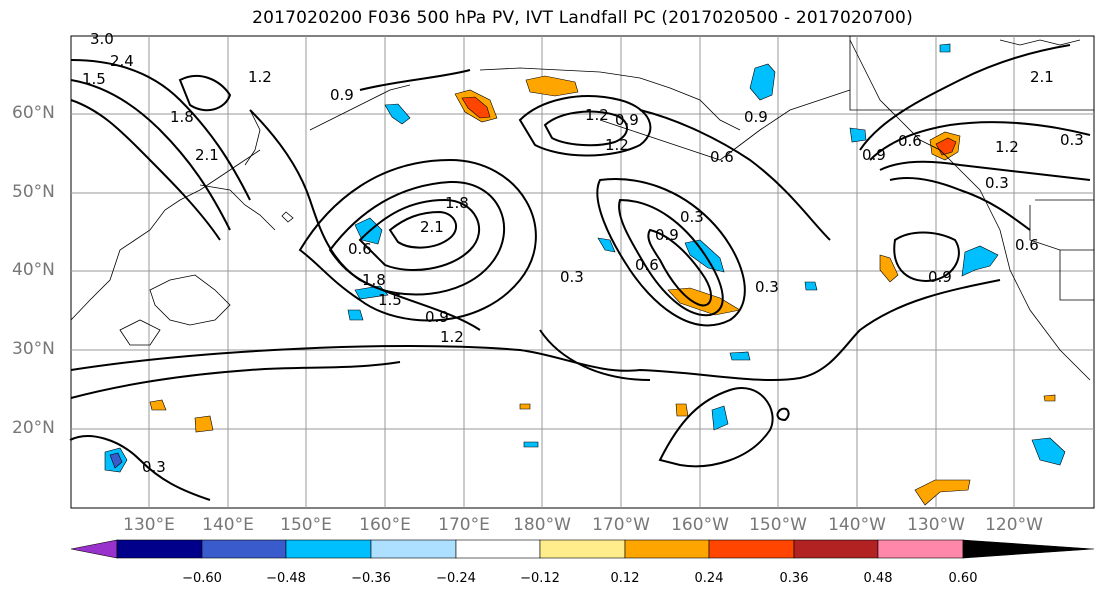 This screenshot has width=1105, height=601. I want to click on colorbar-tick-label: −0.36, so click(371, 578).